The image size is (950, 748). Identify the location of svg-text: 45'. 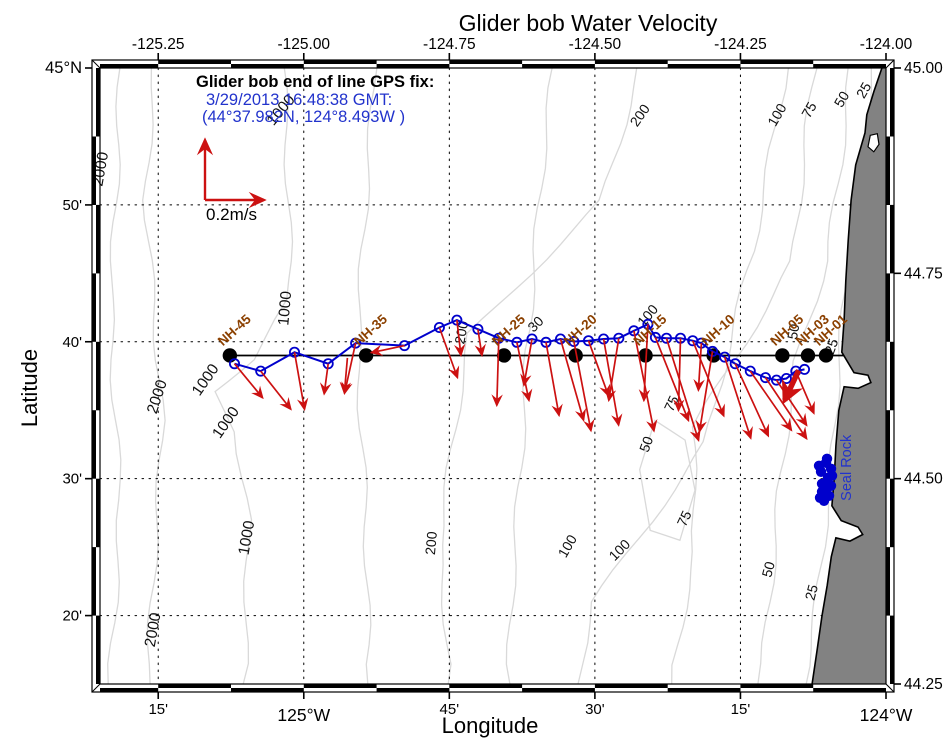
(450, 709).